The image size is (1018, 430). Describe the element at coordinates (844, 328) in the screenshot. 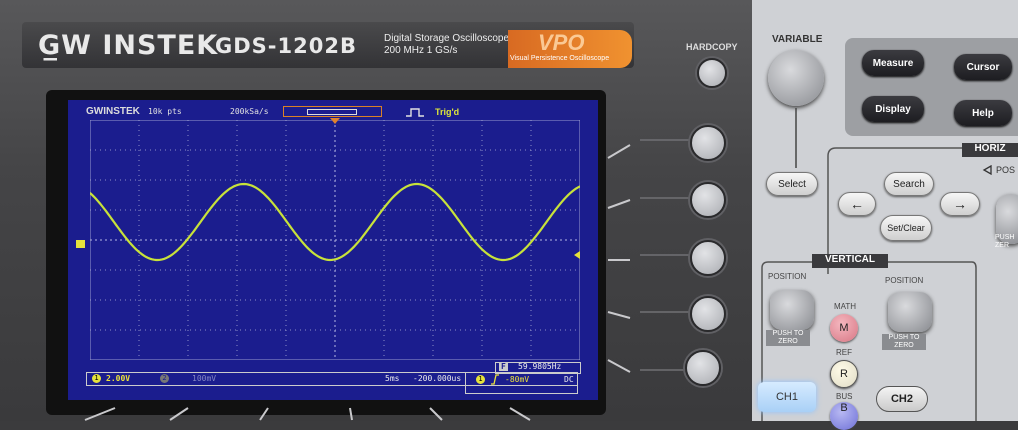

I see `math-button: M` at that location.